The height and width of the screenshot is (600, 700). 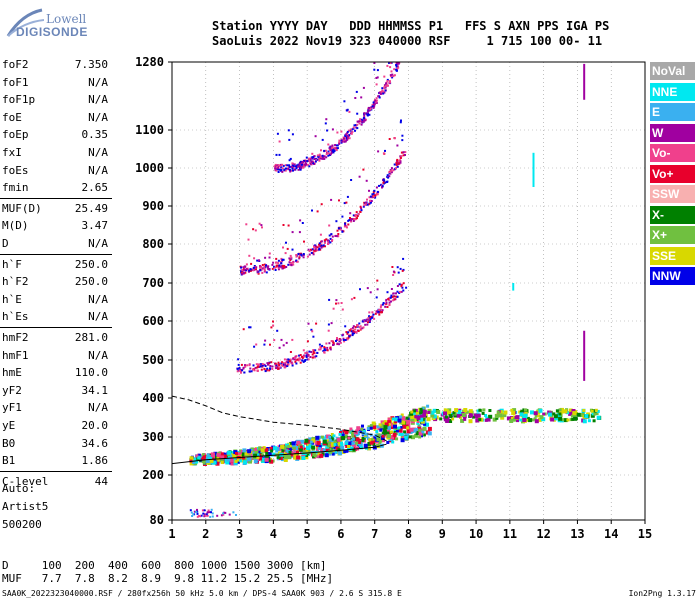 What do you see at coordinates (672, 255) in the screenshot?
I see `legend-item-sse: SSE` at bounding box center [672, 255].